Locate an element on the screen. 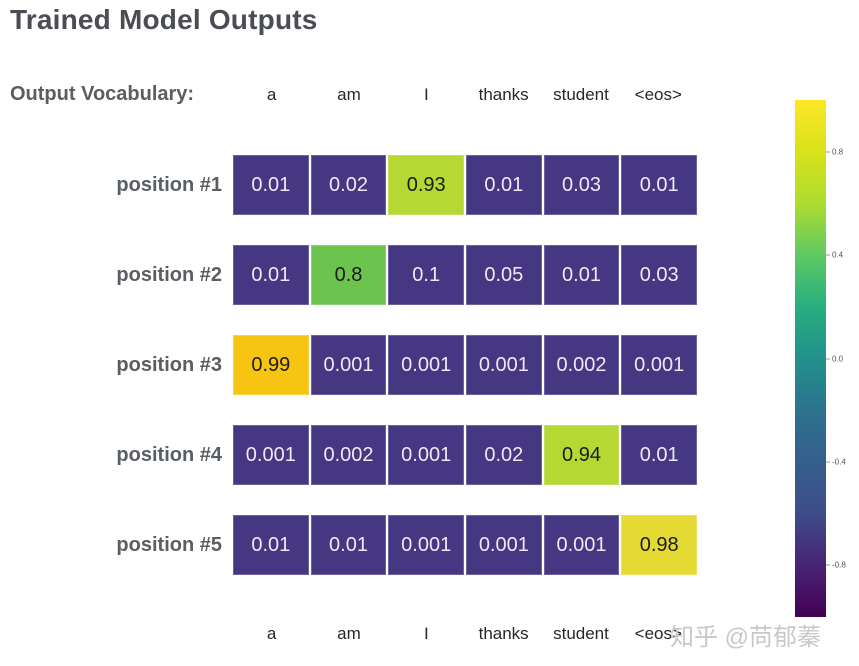 The width and height of the screenshot is (859, 666). position-label: position #3 is located at coordinates (169, 364).